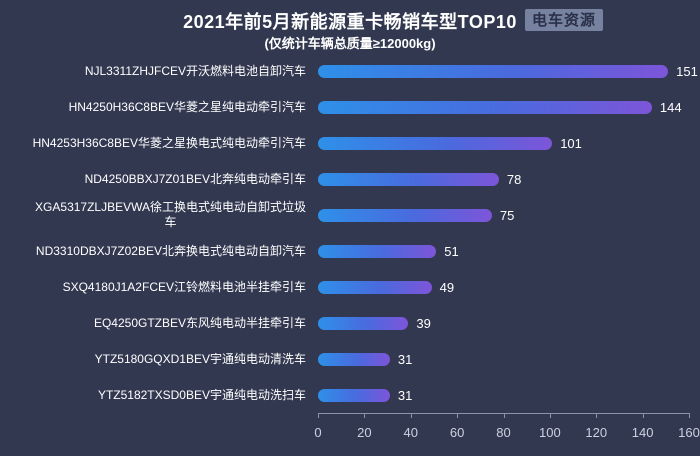  I want to click on category-label: HN4253H36C8BEV华菱之星换电式纯电动牵引汽车, so click(169, 142).